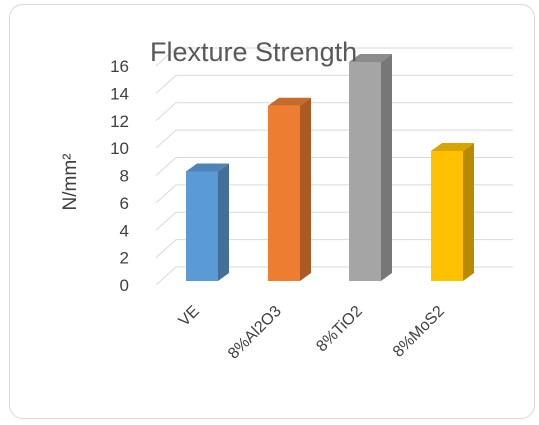 Image resolution: width=539 pixels, height=425 pixels. Describe the element at coordinates (119, 148) in the screenshot. I see `y-tick-label: 10` at that location.